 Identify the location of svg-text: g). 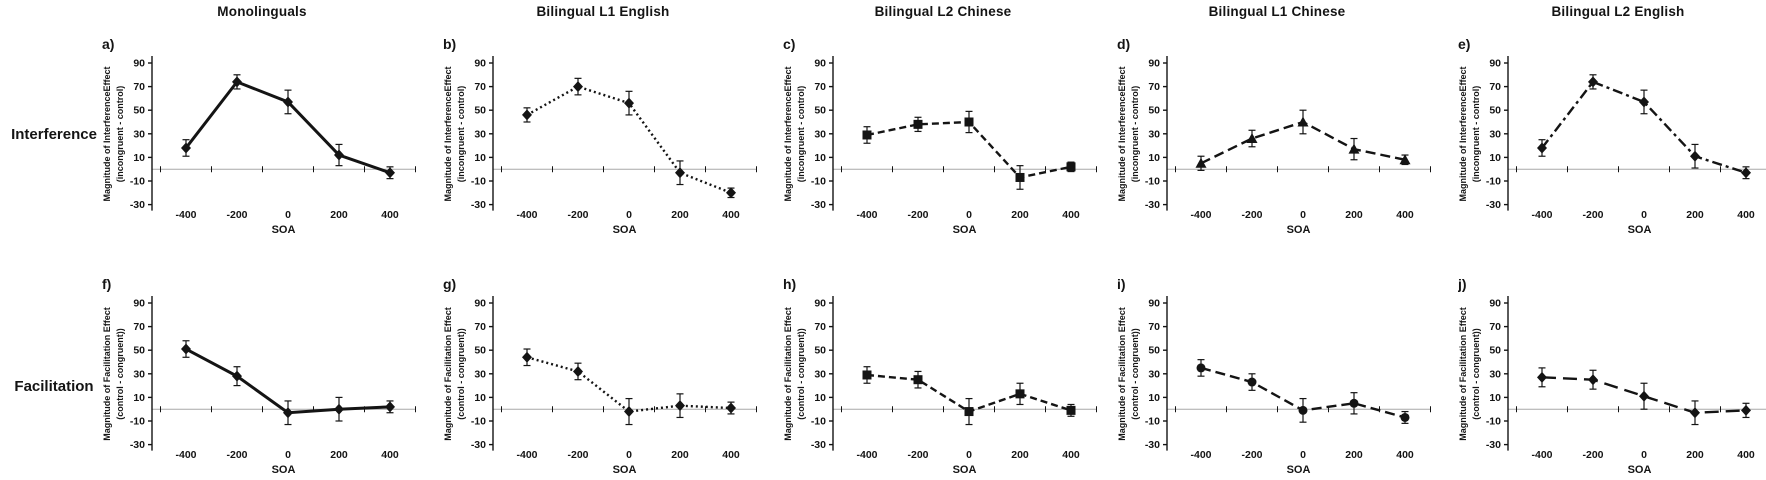
(449, 284).